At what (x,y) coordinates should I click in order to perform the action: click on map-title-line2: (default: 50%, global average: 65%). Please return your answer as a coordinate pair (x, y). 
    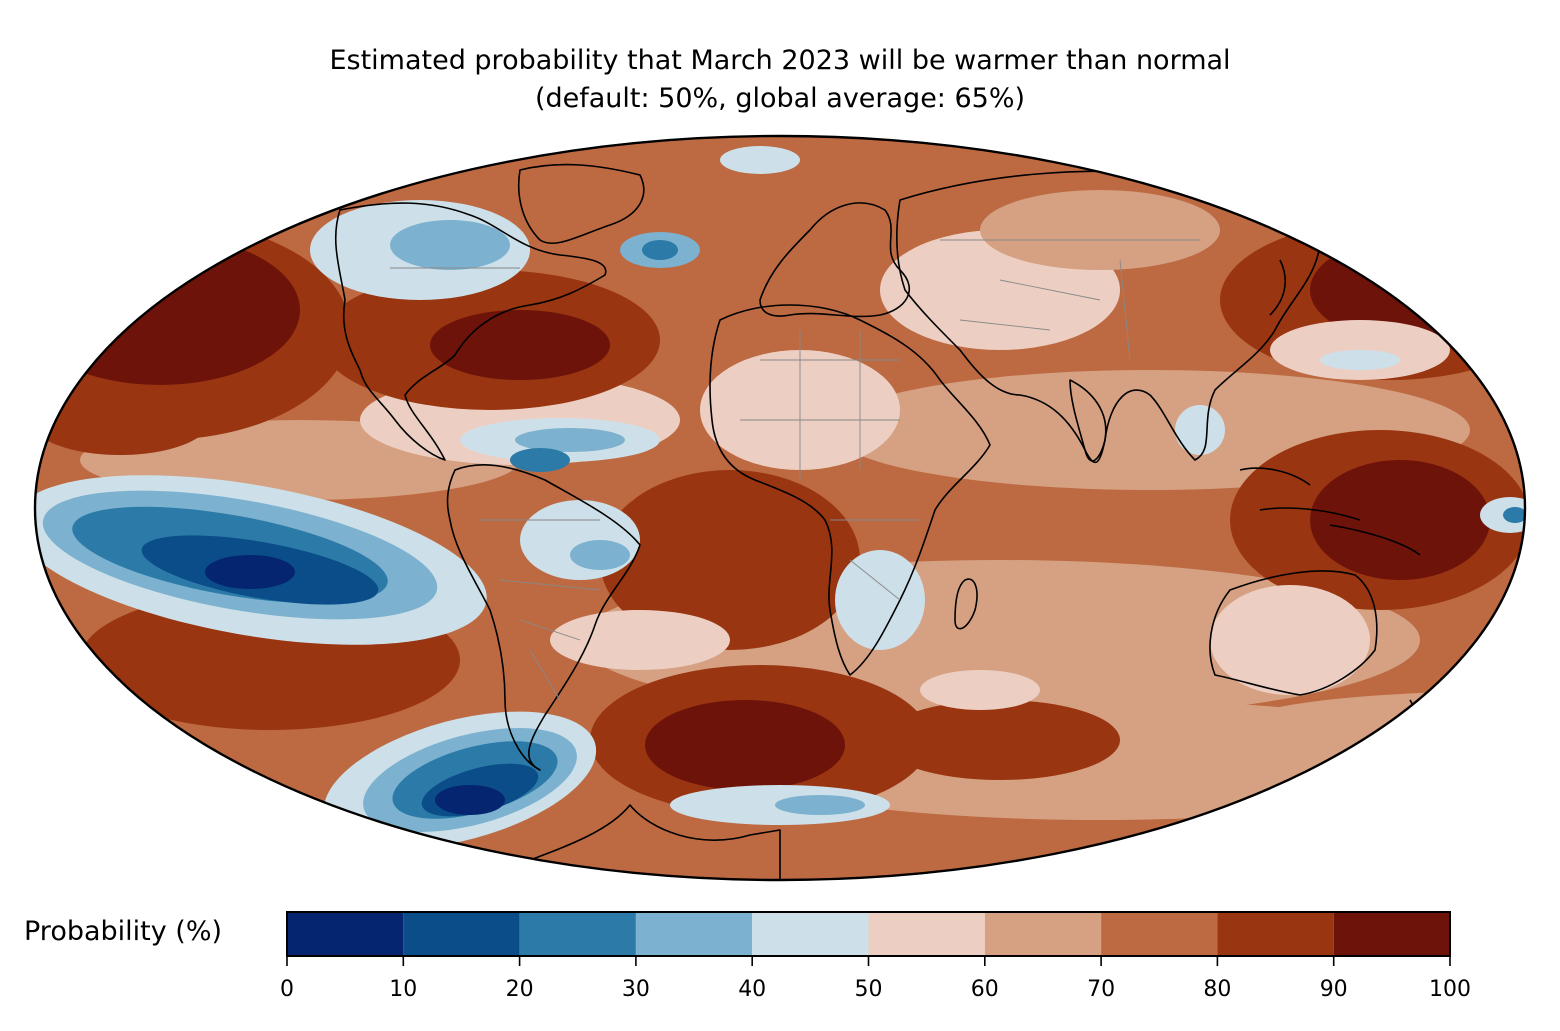
    Looking at the image, I should click on (780, 98).